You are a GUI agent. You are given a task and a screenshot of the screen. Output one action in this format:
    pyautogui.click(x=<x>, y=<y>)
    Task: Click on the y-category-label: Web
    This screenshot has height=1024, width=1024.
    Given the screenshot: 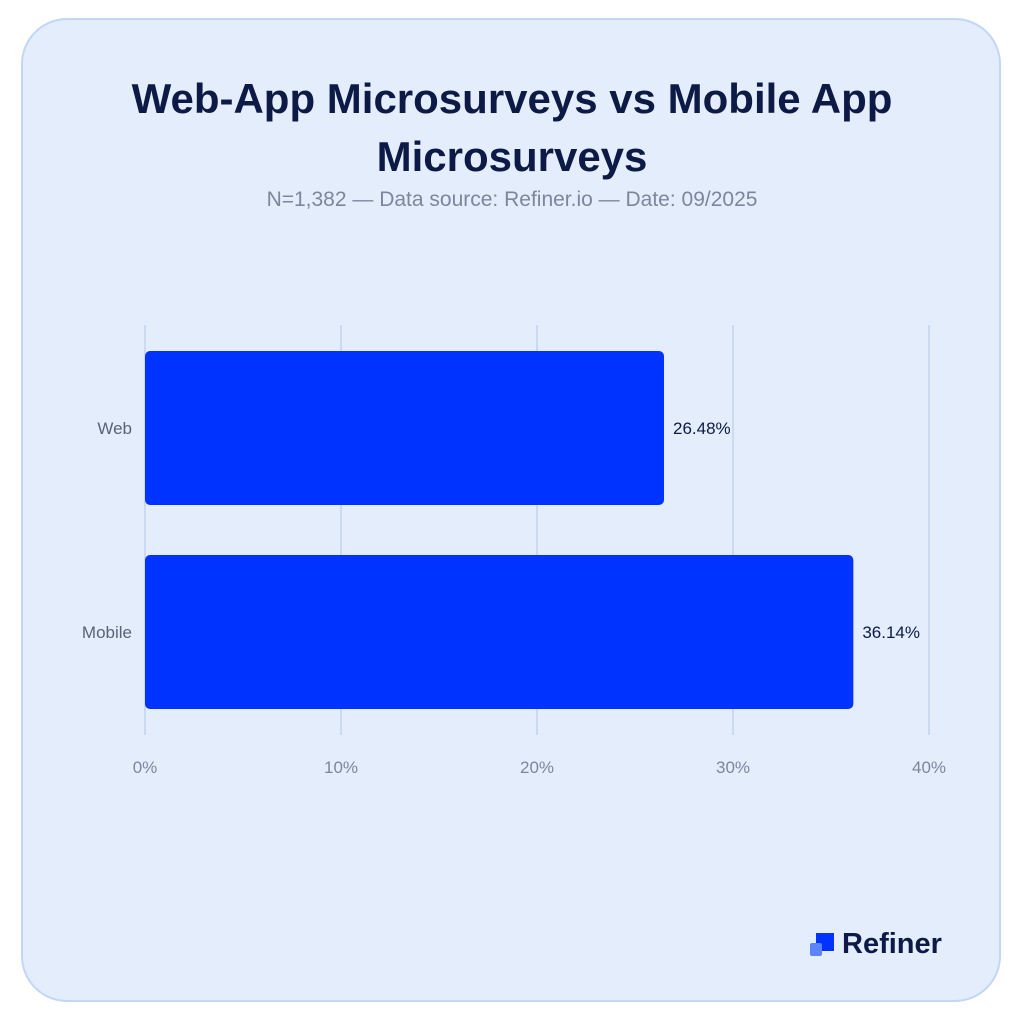 What is the action you would take?
    pyautogui.click(x=114, y=428)
    